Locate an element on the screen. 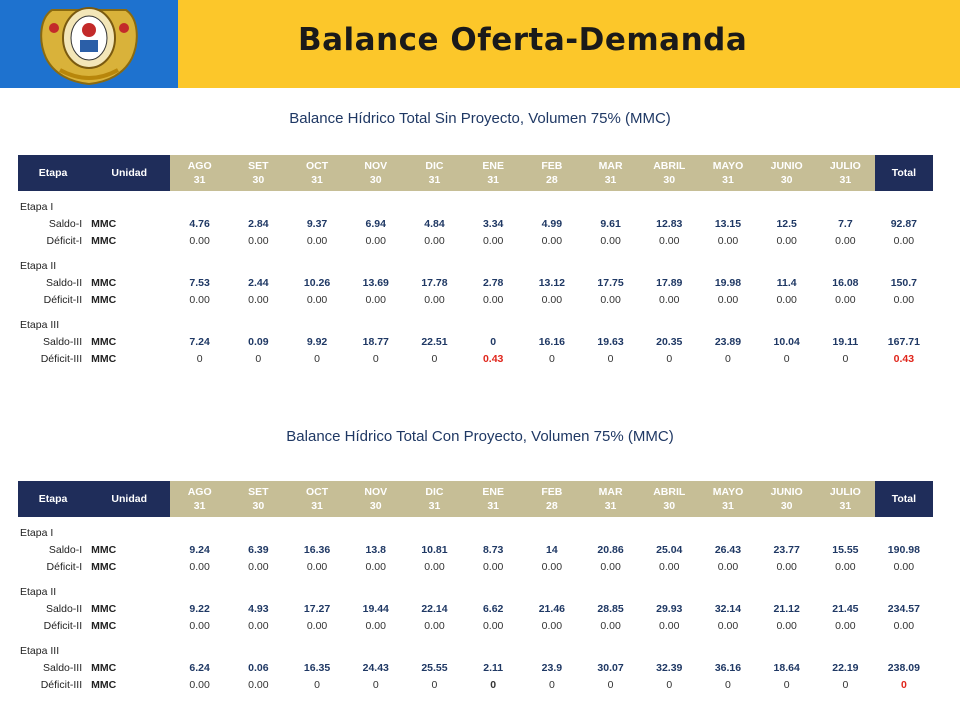  value-cell: 2.78 is located at coordinates (493, 283).